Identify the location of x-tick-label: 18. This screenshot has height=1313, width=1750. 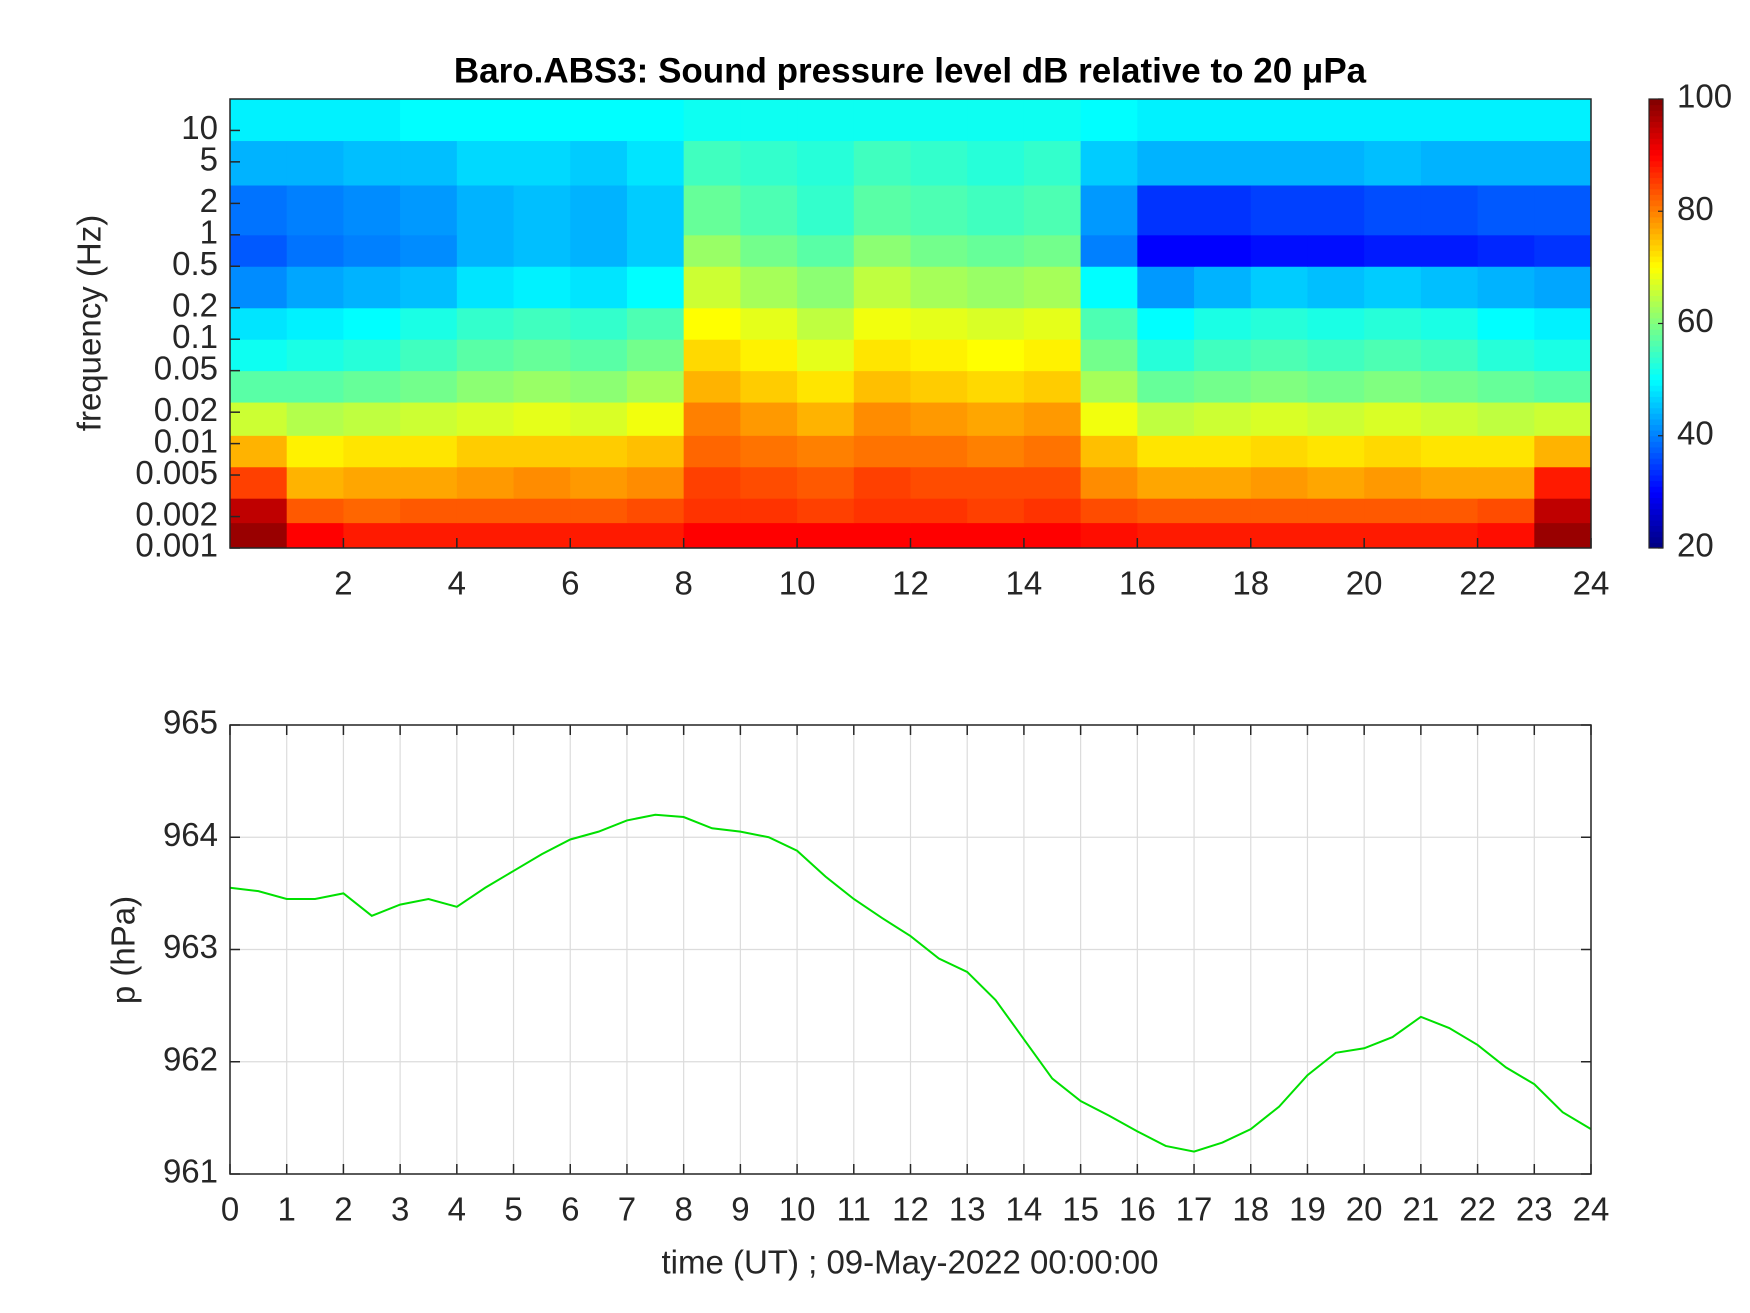
(1250, 583).